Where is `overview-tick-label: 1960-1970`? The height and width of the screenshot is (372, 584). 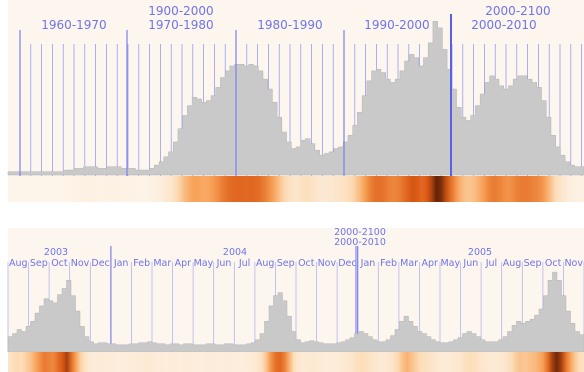
overview-tick-label: 1960-1970 is located at coordinates (73, 25).